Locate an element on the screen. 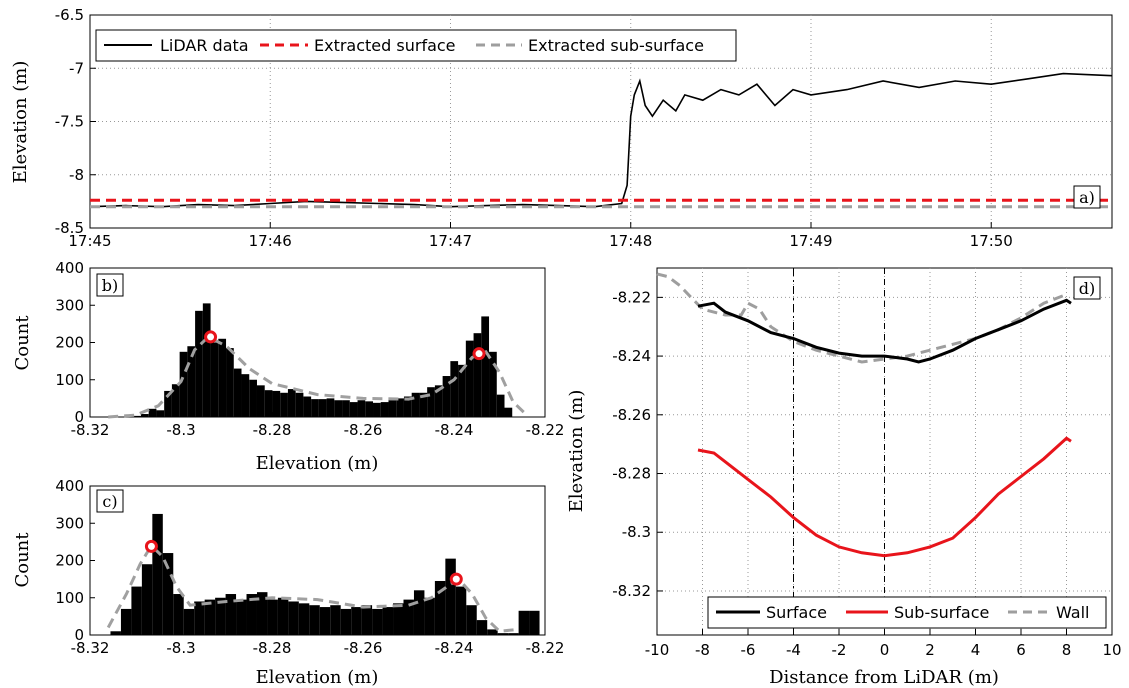  legend-label-wall: Wall is located at coordinates (1073, 612).